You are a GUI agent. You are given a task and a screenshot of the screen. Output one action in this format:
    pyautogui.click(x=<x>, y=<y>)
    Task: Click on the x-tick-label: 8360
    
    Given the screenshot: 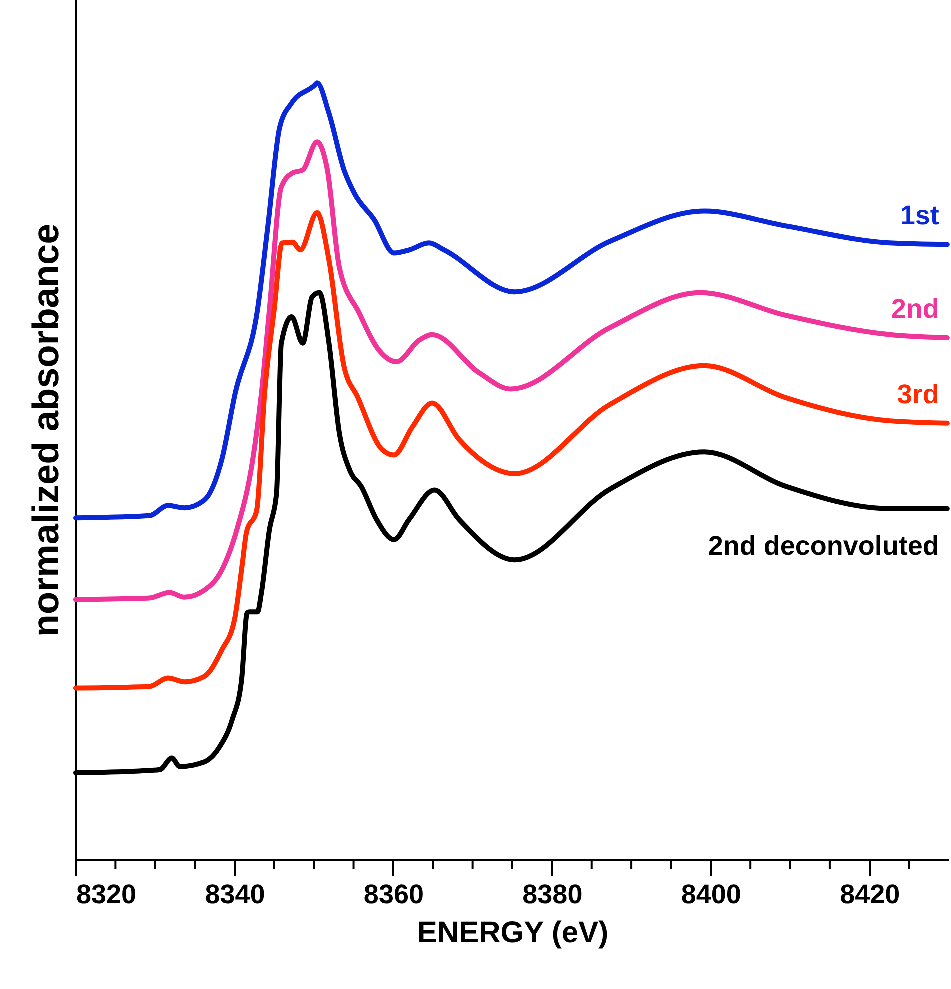 What is the action you would take?
    pyautogui.click(x=394, y=895)
    